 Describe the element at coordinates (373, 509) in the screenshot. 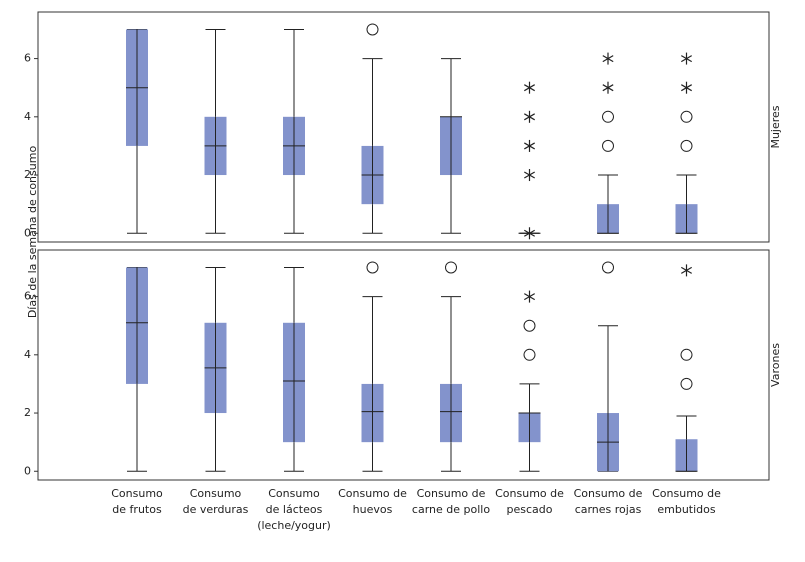

I see `x-tick-label: huevos` at that location.